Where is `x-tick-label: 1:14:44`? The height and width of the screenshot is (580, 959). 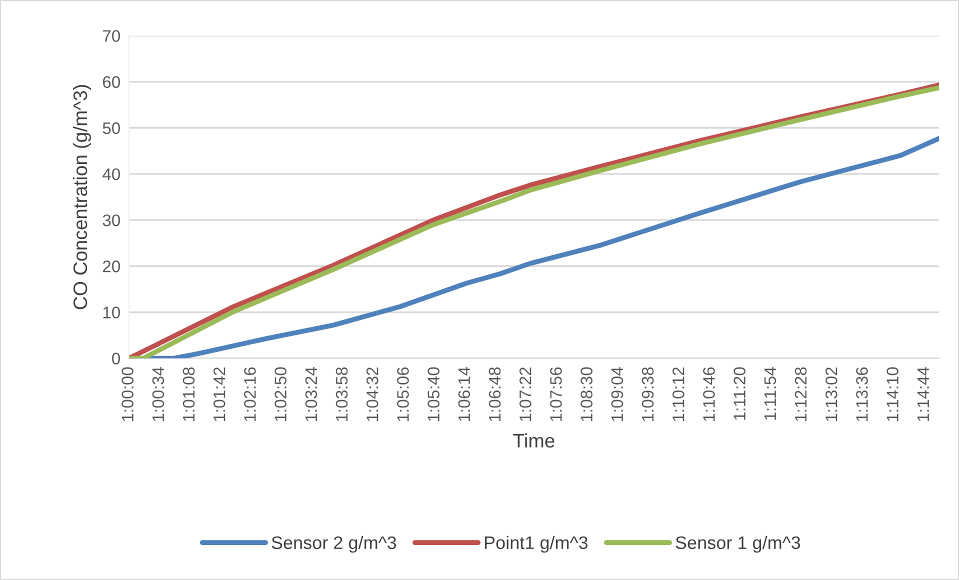 x-tick-label: 1:14:44 is located at coordinates (923, 394).